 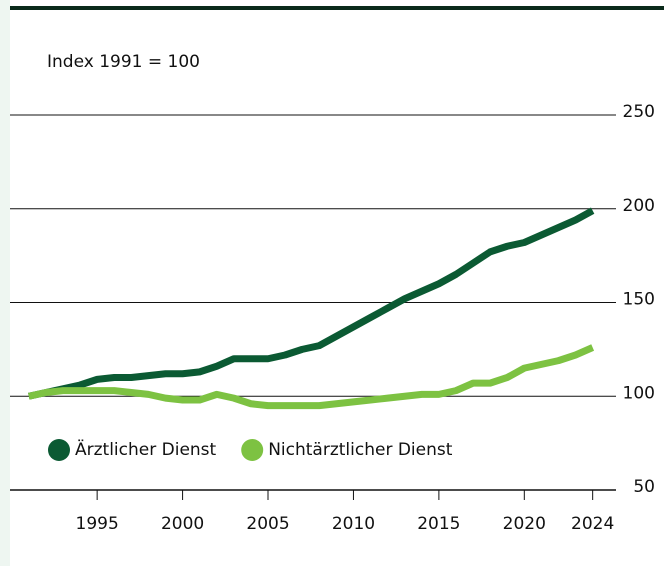 I want to click on y-tick-label: 250, so click(x=639, y=112).